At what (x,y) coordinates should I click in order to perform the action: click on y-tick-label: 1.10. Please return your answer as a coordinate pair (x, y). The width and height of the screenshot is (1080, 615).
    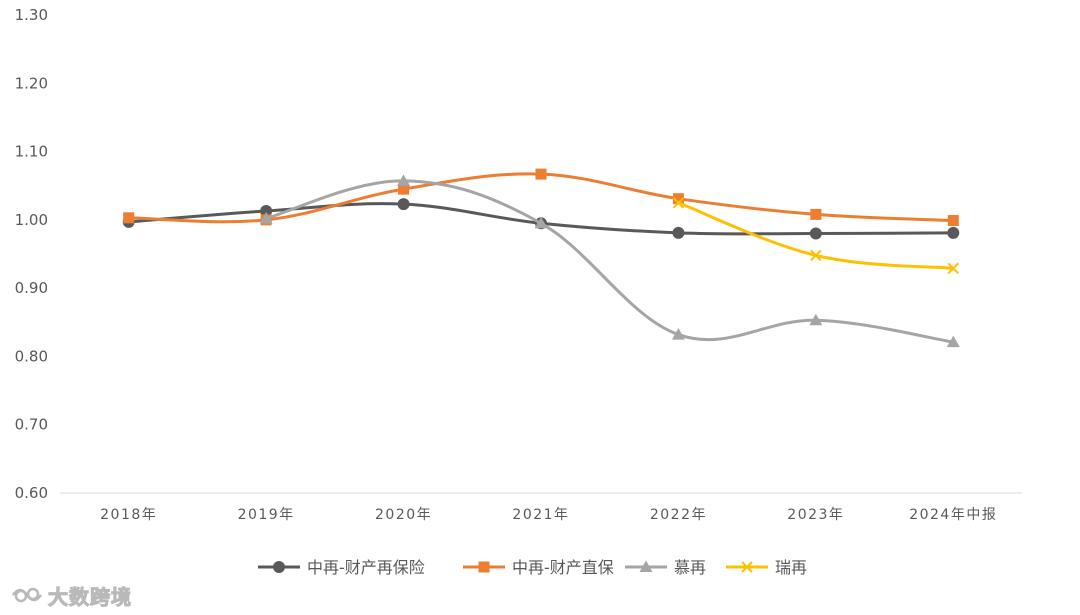
    Looking at the image, I should click on (31, 152).